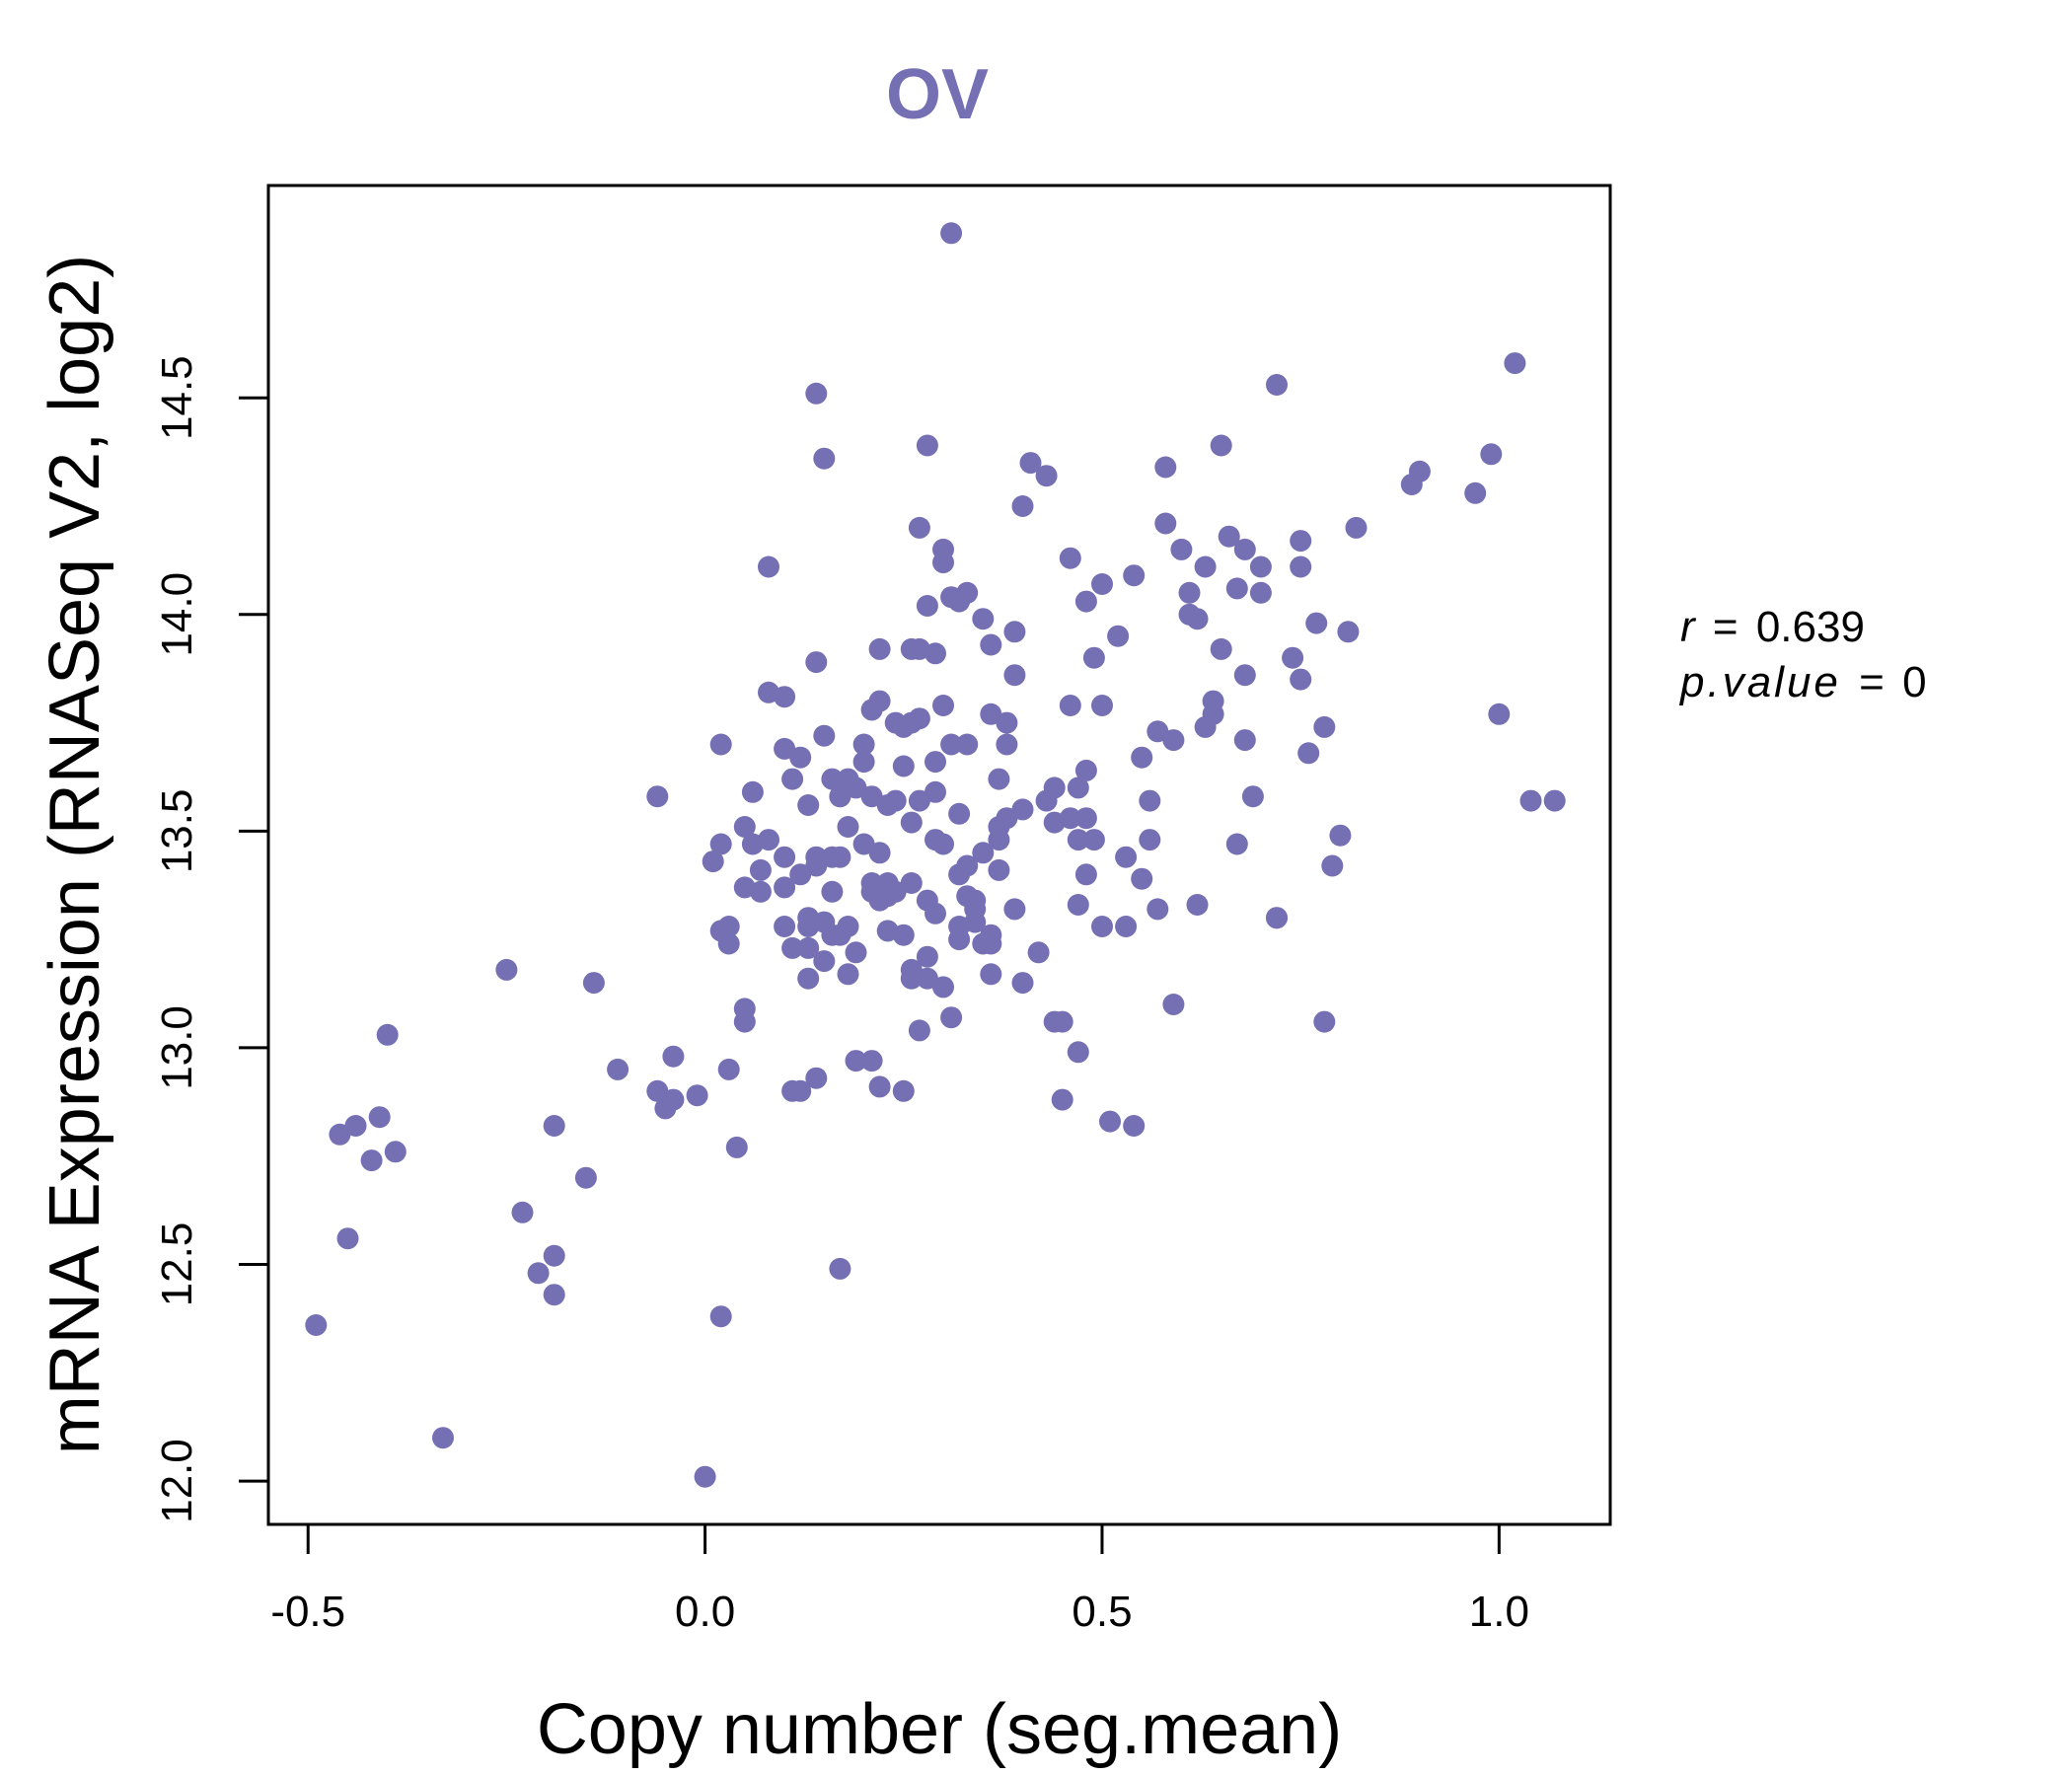 This screenshot has width=2072, height=1776. Describe the element at coordinates (900, 1579) in the screenshot. I see `x-axis: -0.5 0.0 0.5 1.0` at that location.